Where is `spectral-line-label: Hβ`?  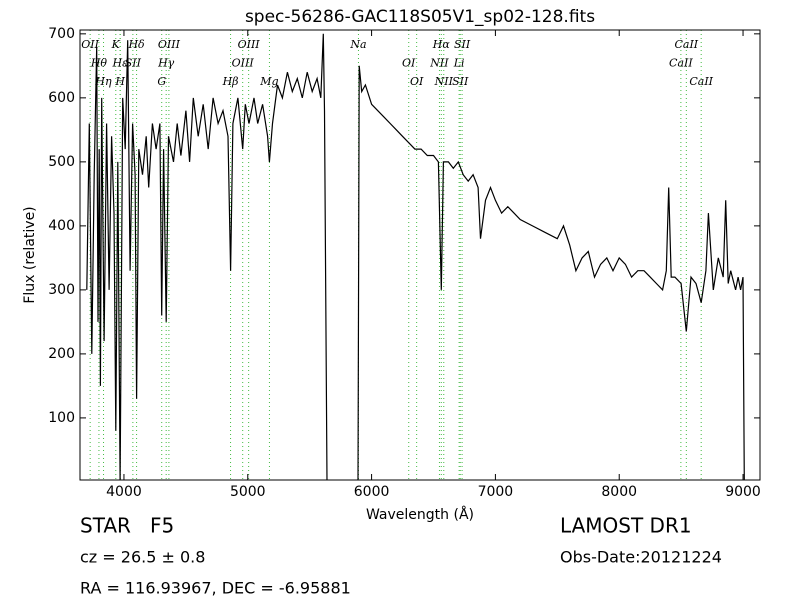
spectral-line-label: Hβ is located at coordinates (230, 81).